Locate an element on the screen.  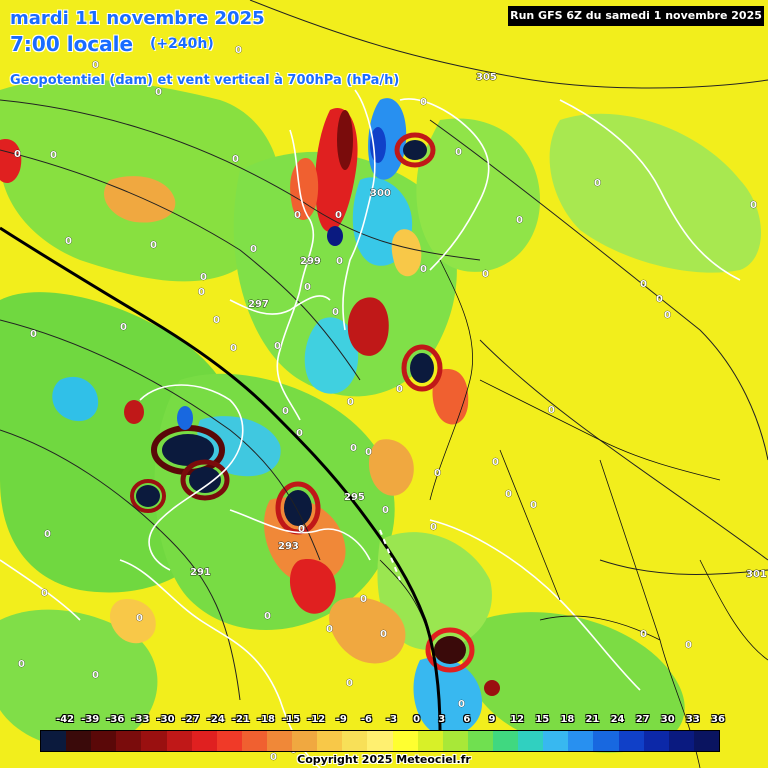
colorbar-tick-label: -42 is located at coordinates (65, 719).